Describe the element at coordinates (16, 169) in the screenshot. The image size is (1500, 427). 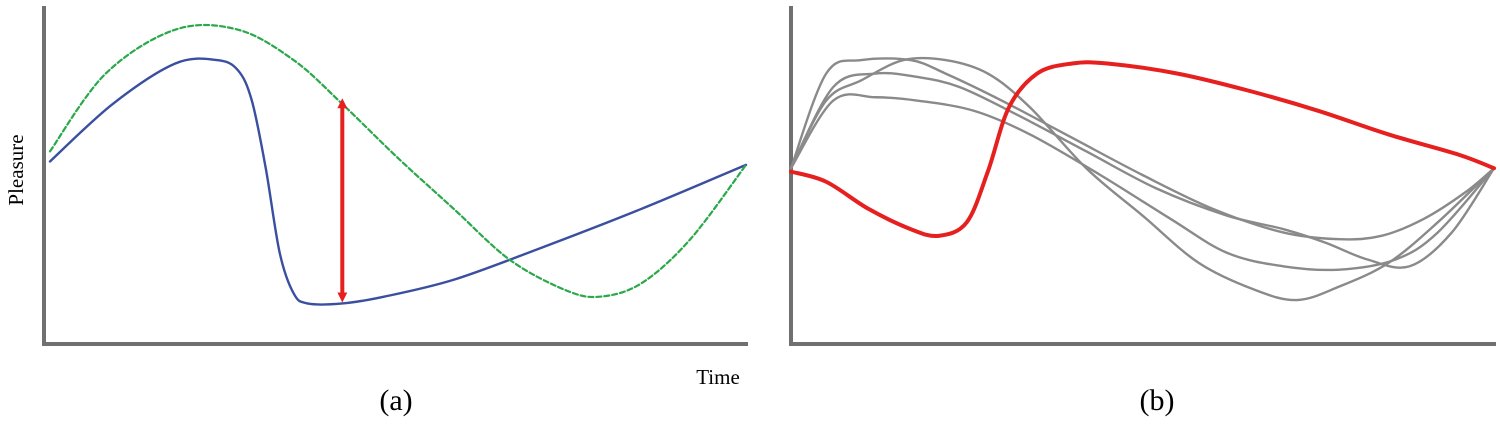
I see `panel-a-ylabel: Pleasure` at that location.